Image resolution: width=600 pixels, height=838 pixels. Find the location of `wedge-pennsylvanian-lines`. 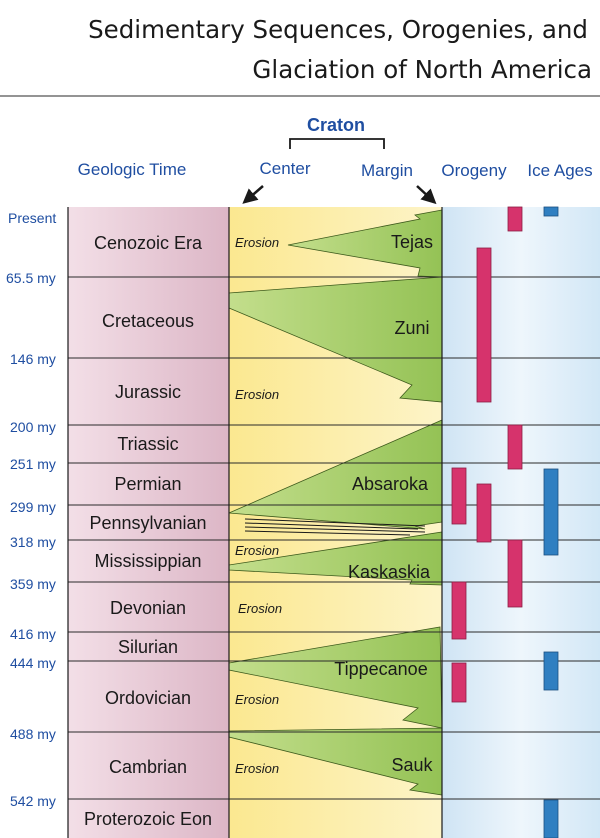

wedge-pennsylvanian-lines is located at coordinates (335, 527).